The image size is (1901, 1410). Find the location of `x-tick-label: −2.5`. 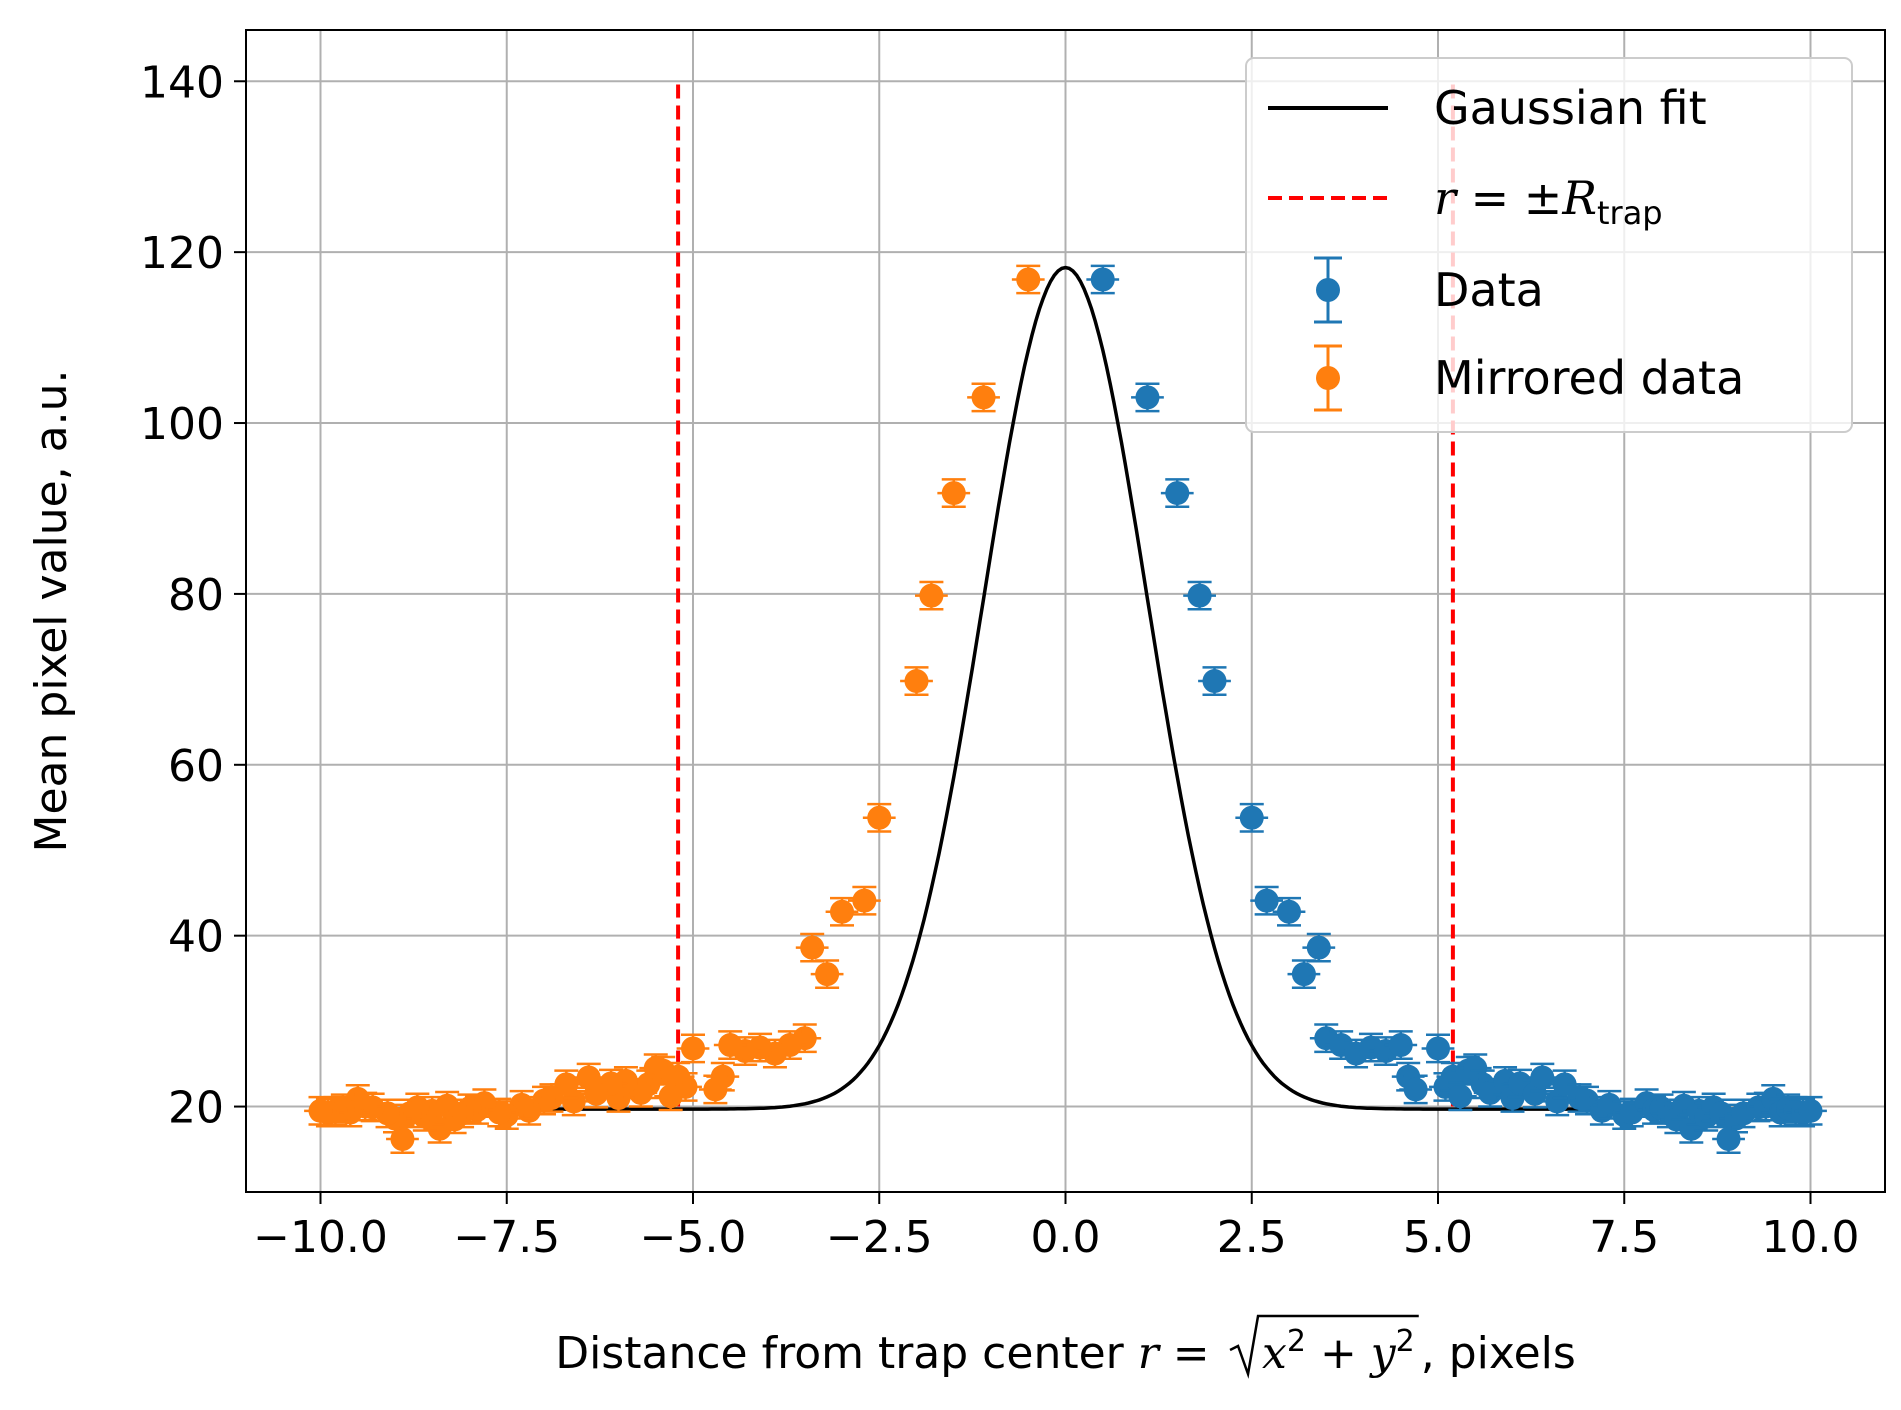

x-tick-label: −2.5 is located at coordinates (879, 1237).